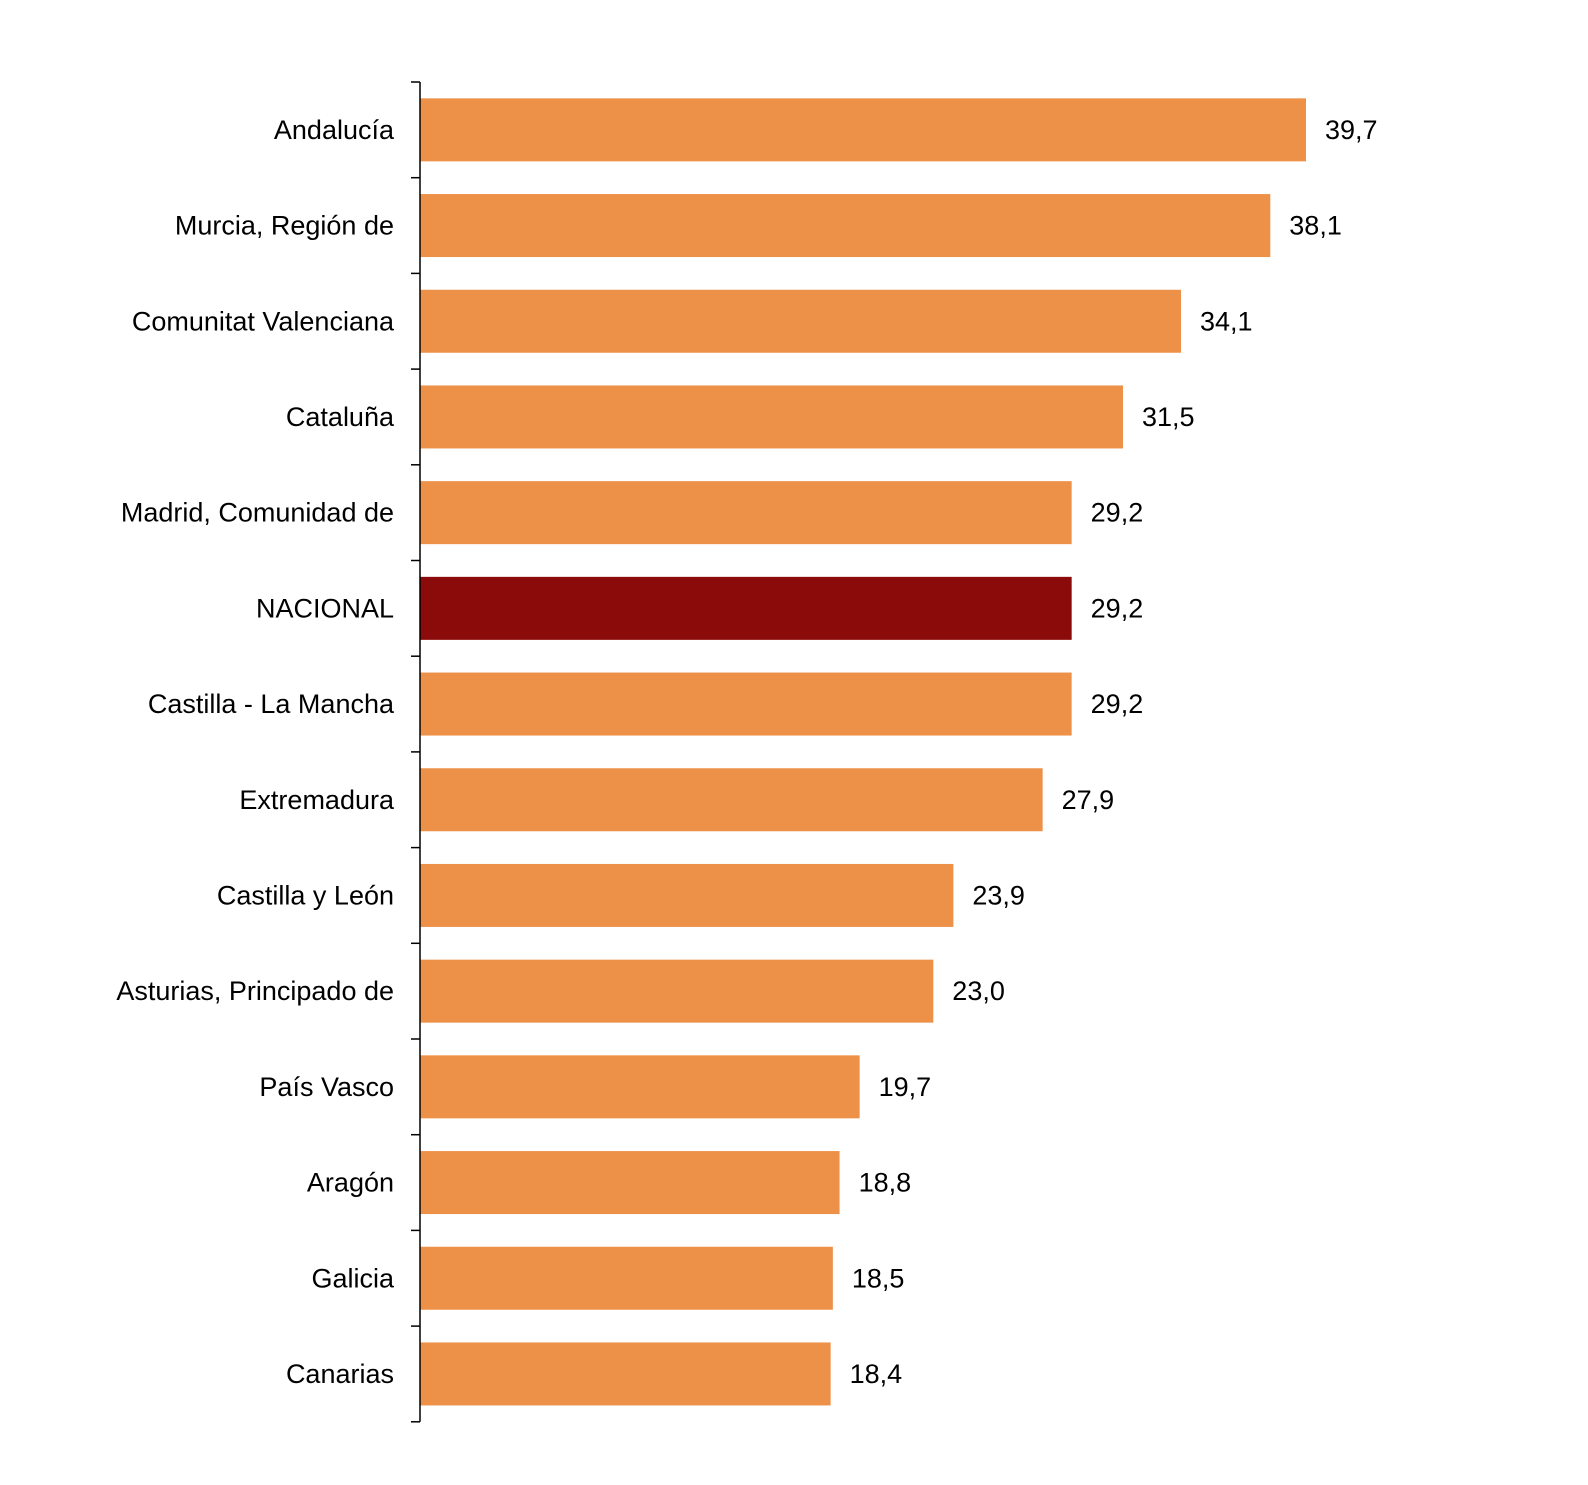 Image resolution: width=1588 pixels, height=1485 pixels. Describe the element at coordinates (284, 226) in the screenshot. I see `category-label: Murcia, Región de` at that location.